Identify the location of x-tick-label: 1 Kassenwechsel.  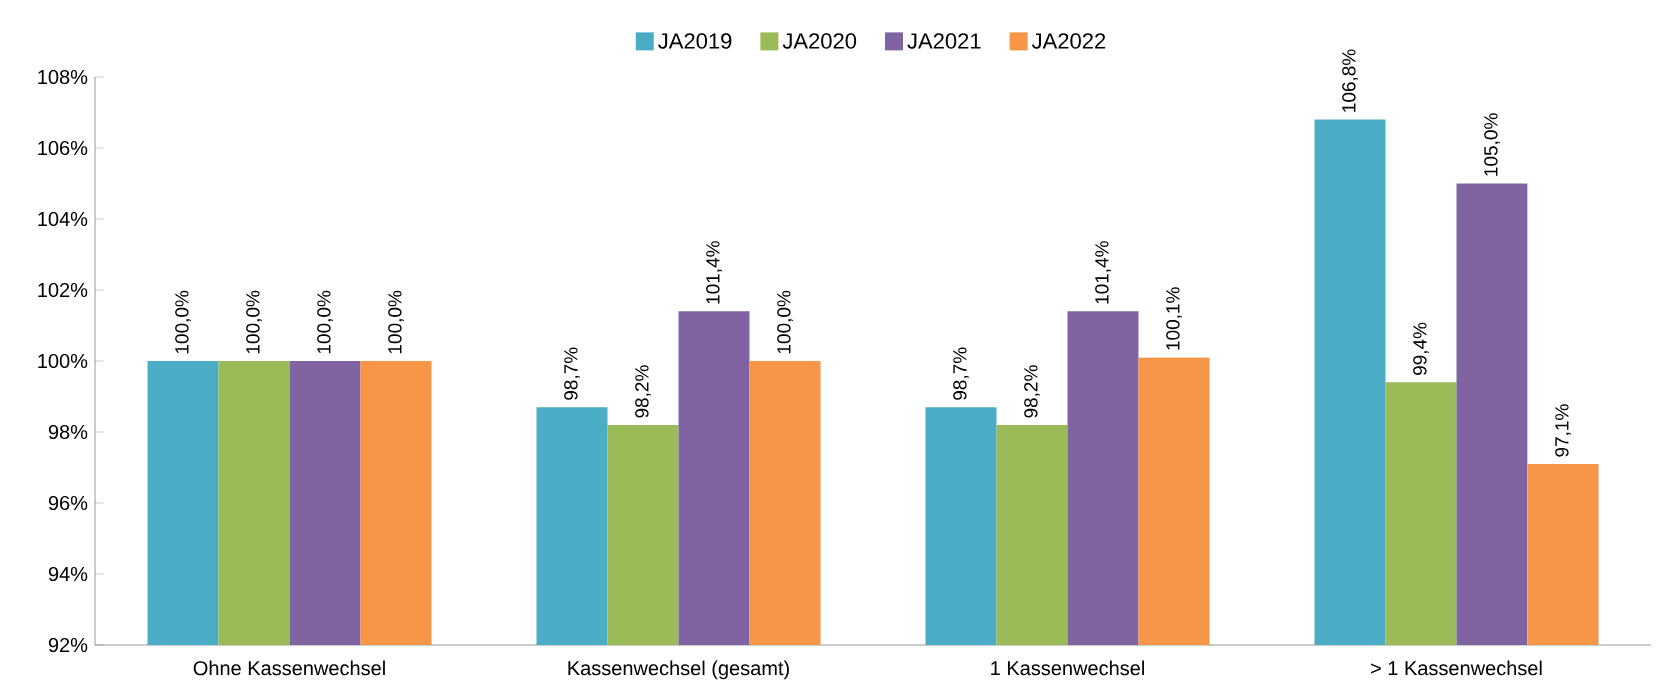
(1067, 668).